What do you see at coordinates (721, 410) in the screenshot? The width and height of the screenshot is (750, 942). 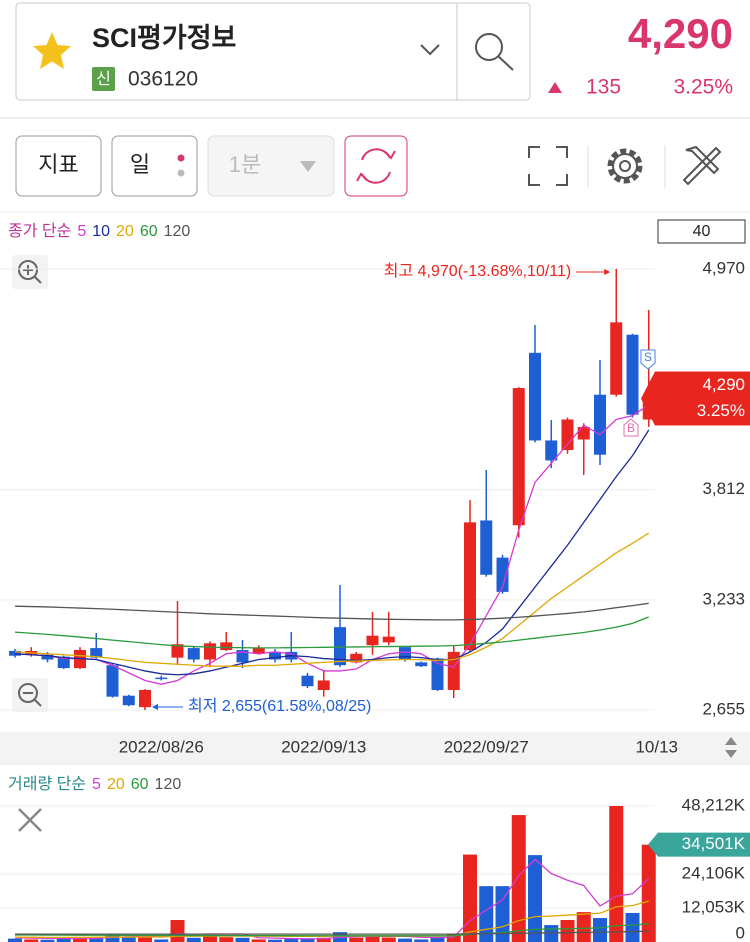 I see `price-flag-rate: 3.25%` at bounding box center [721, 410].